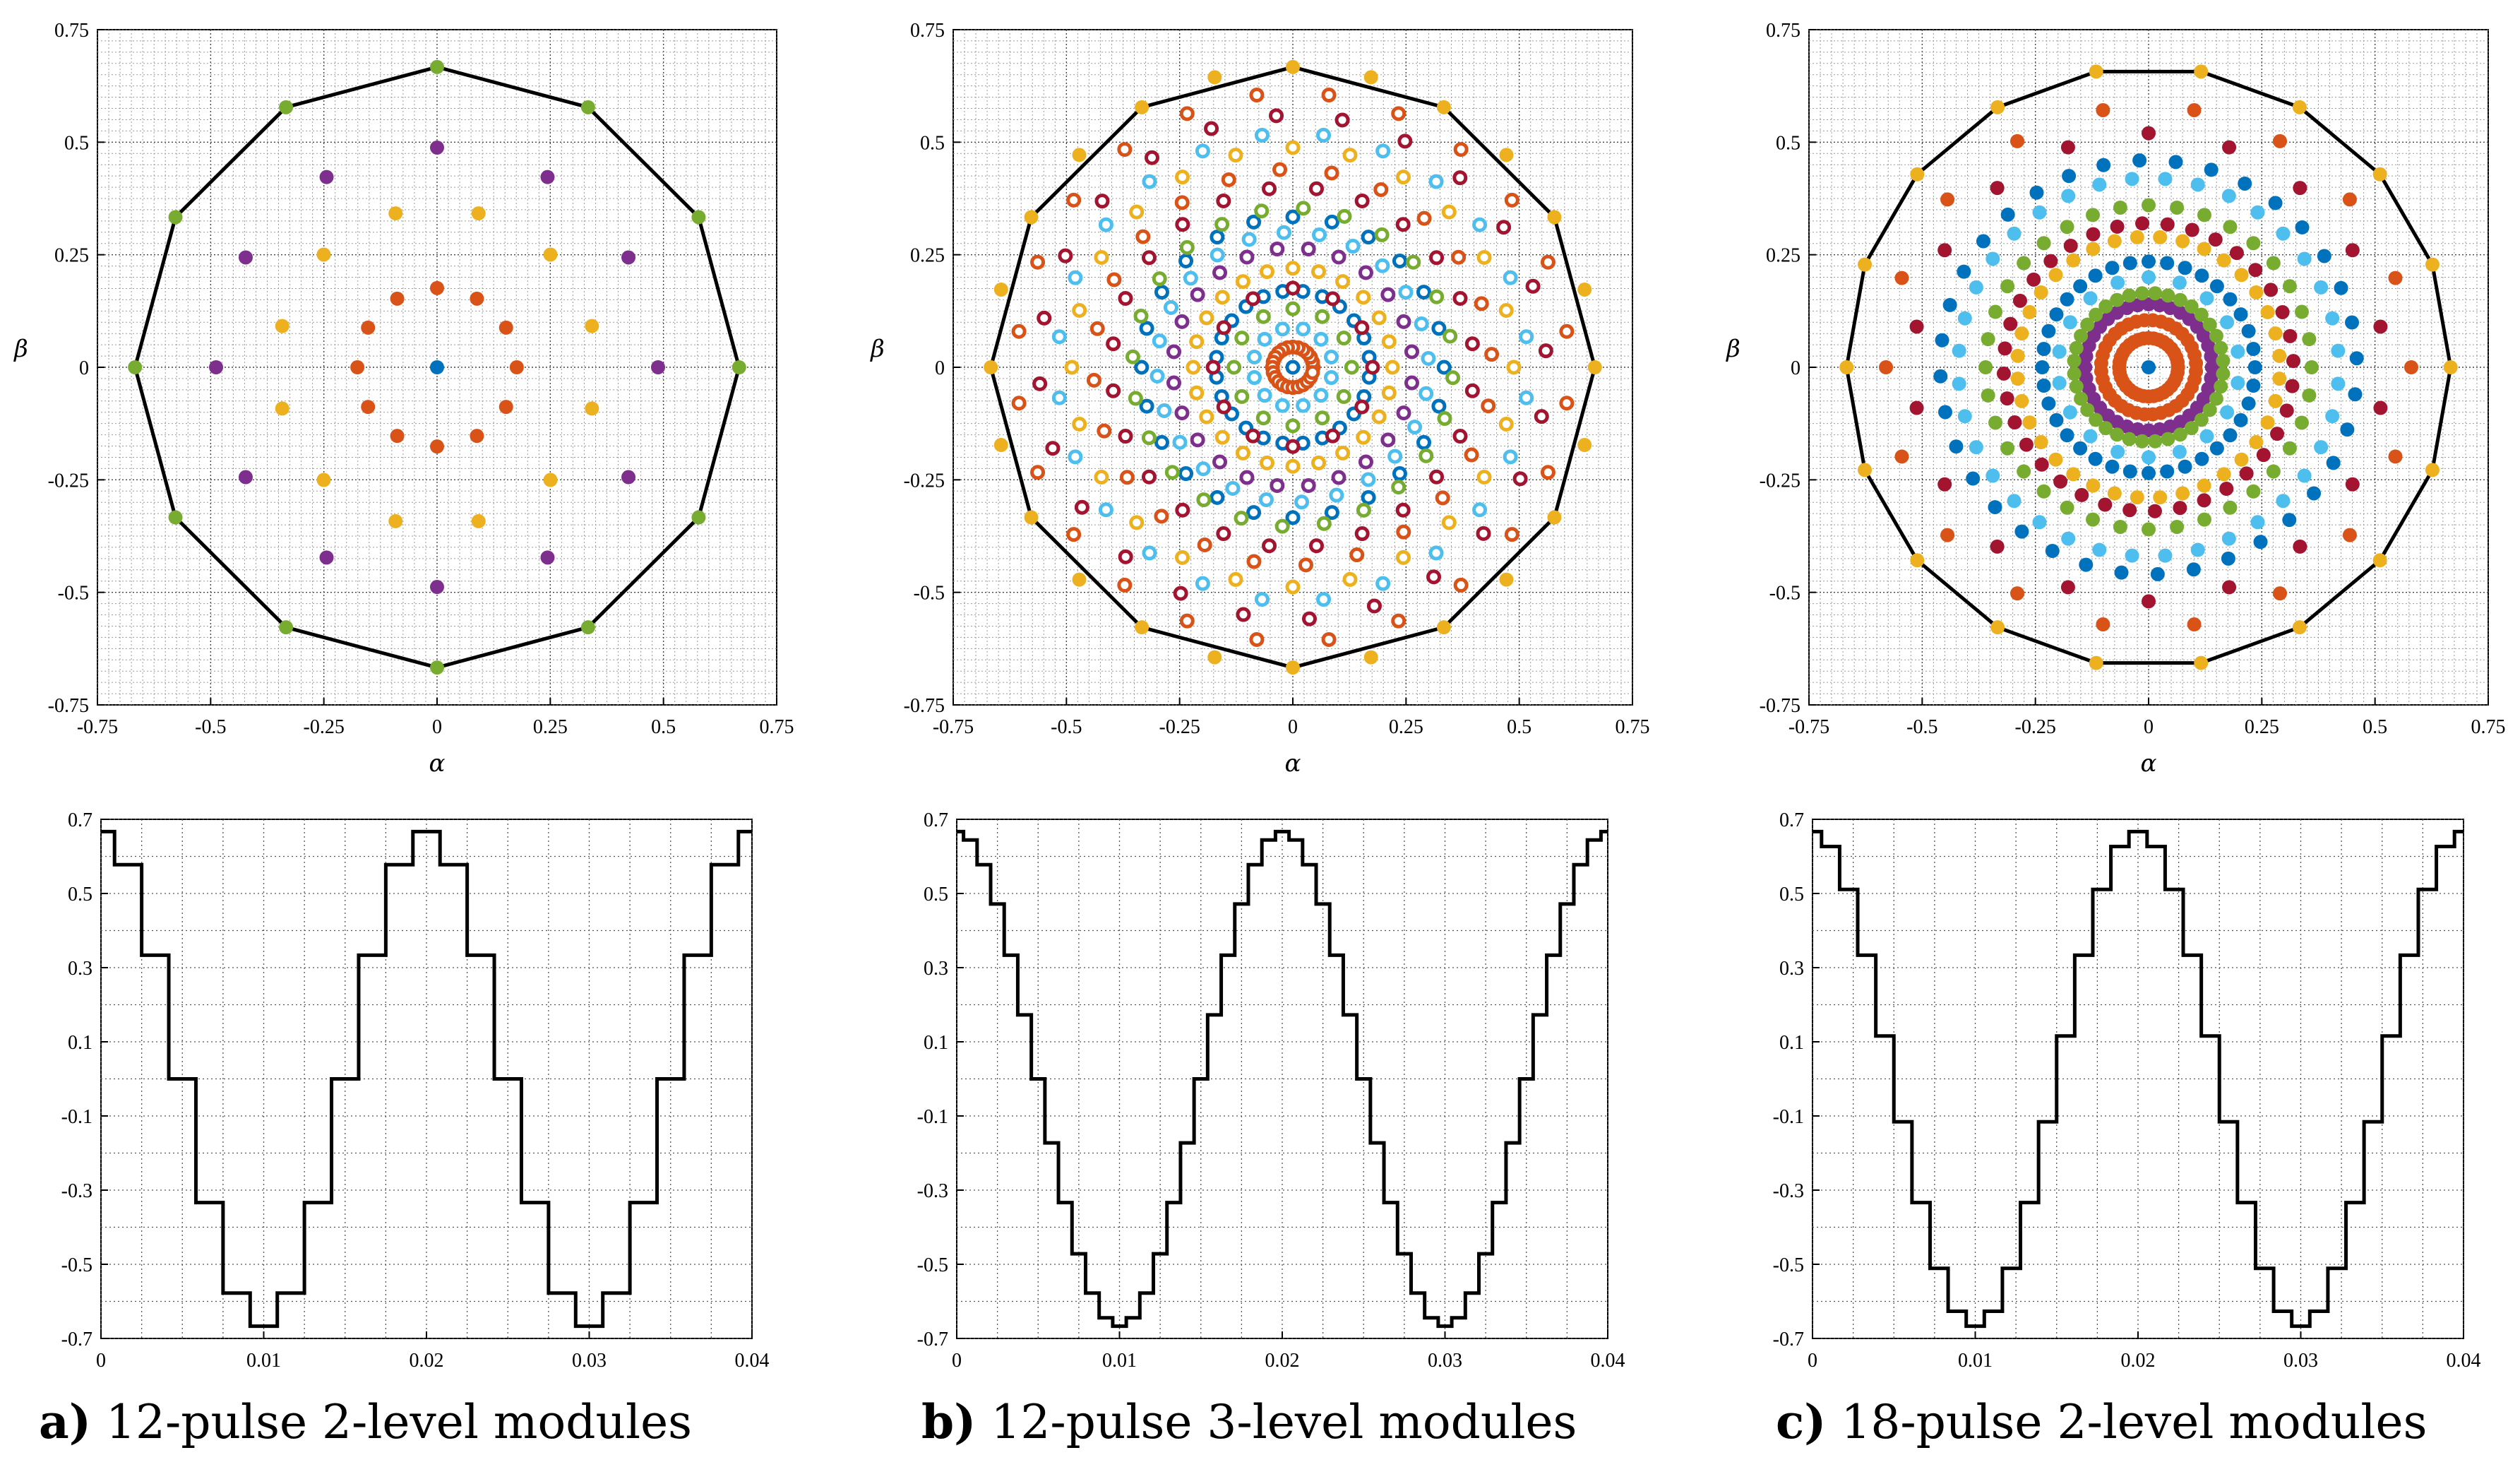 This screenshot has width=2520, height=1467. Describe the element at coordinates (72, 31) in the screenshot. I see `y-tick-label: 0.75` at that location.